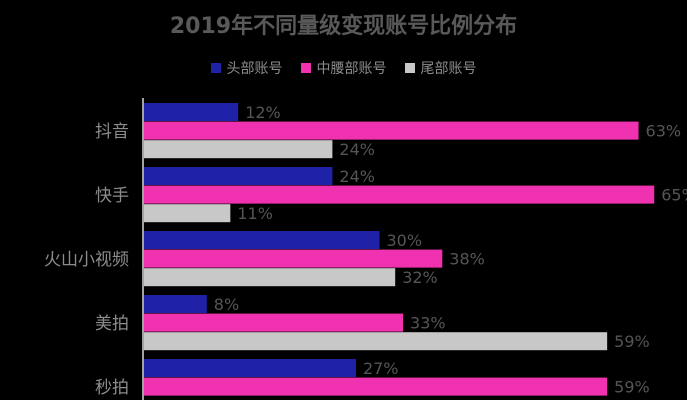  I want to click on legend-swatch-tail, so click(409, 68).